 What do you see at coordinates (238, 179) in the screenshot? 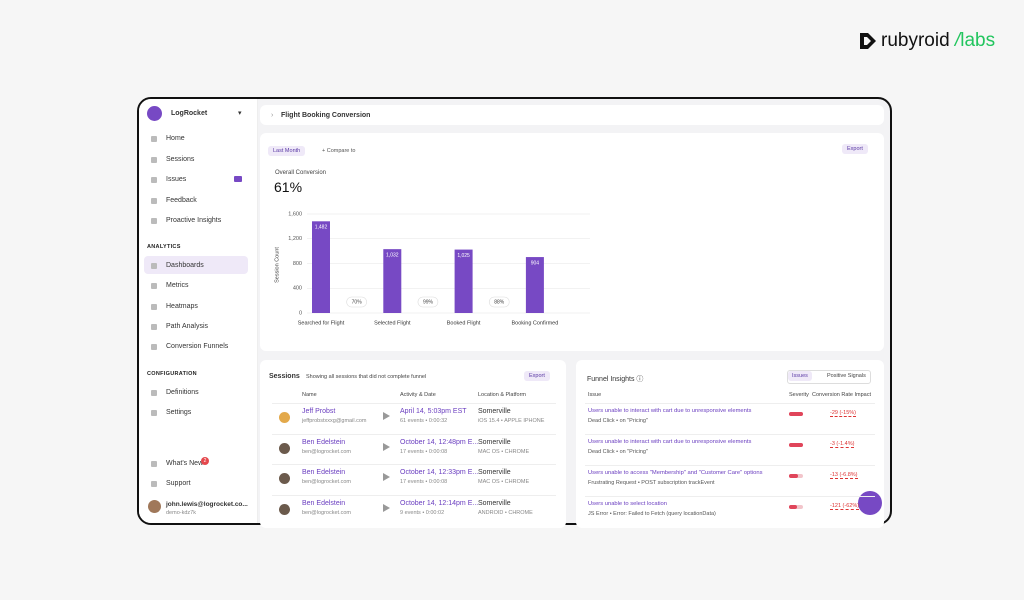
I see `nav-badge` at bounding box center [238, 179].